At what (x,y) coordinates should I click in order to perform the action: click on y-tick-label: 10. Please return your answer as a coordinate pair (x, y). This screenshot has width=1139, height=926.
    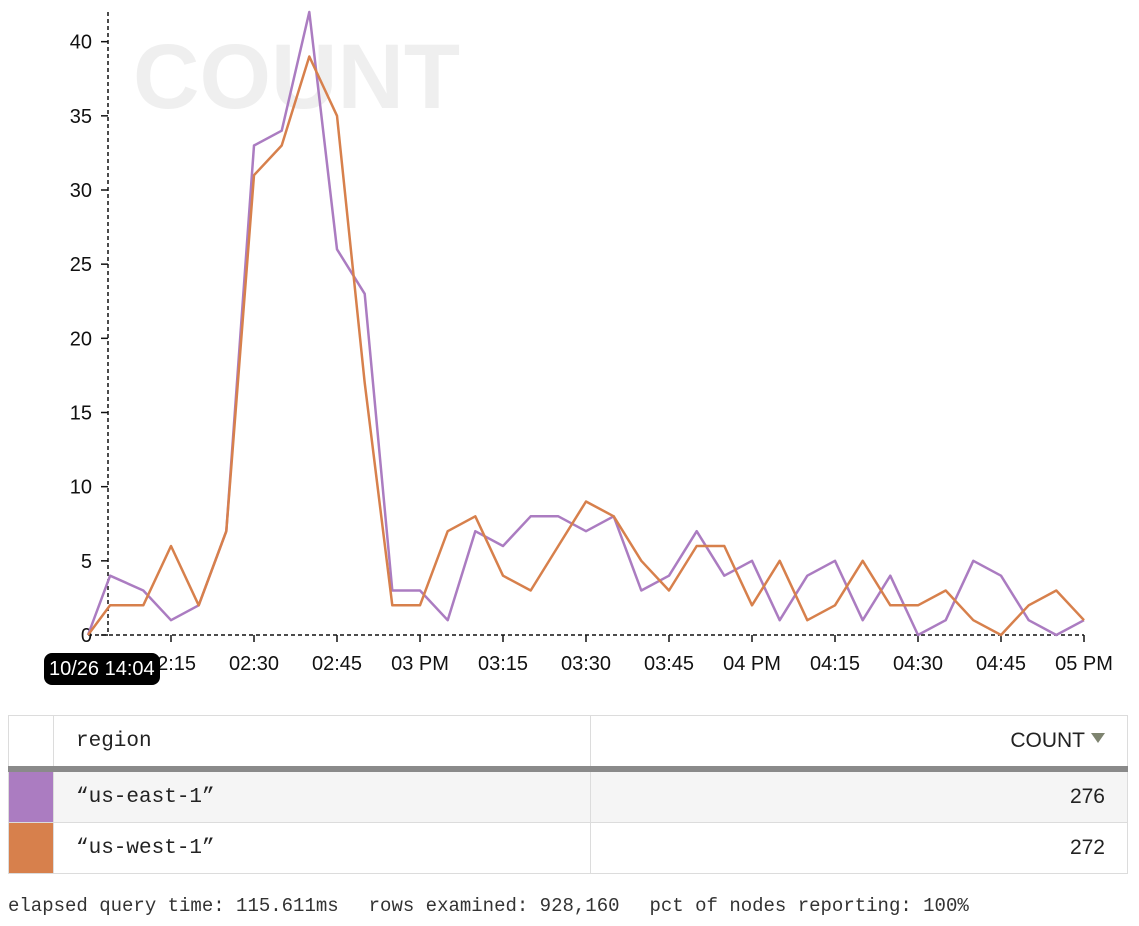
    Looking at the image, I should click on (81, 488).